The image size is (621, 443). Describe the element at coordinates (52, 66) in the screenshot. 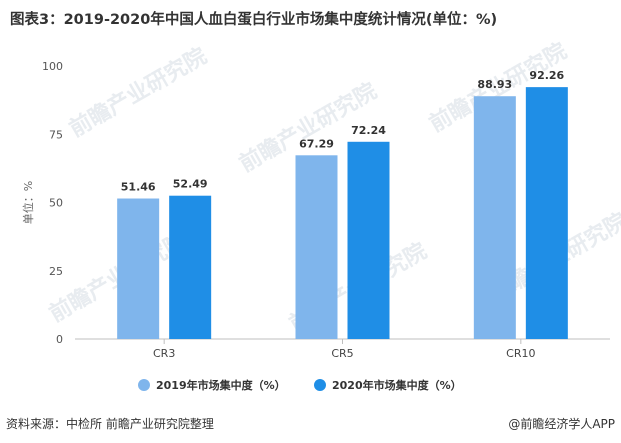

I see `y-tick-label-4: 100` at that location.